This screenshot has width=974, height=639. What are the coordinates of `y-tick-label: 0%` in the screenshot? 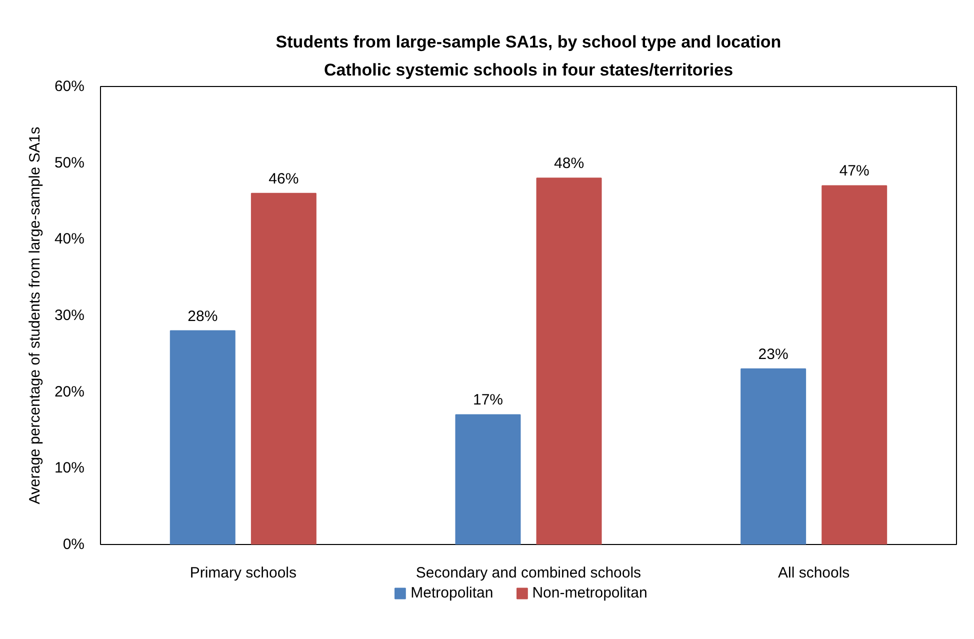 It's located at (73, 544).